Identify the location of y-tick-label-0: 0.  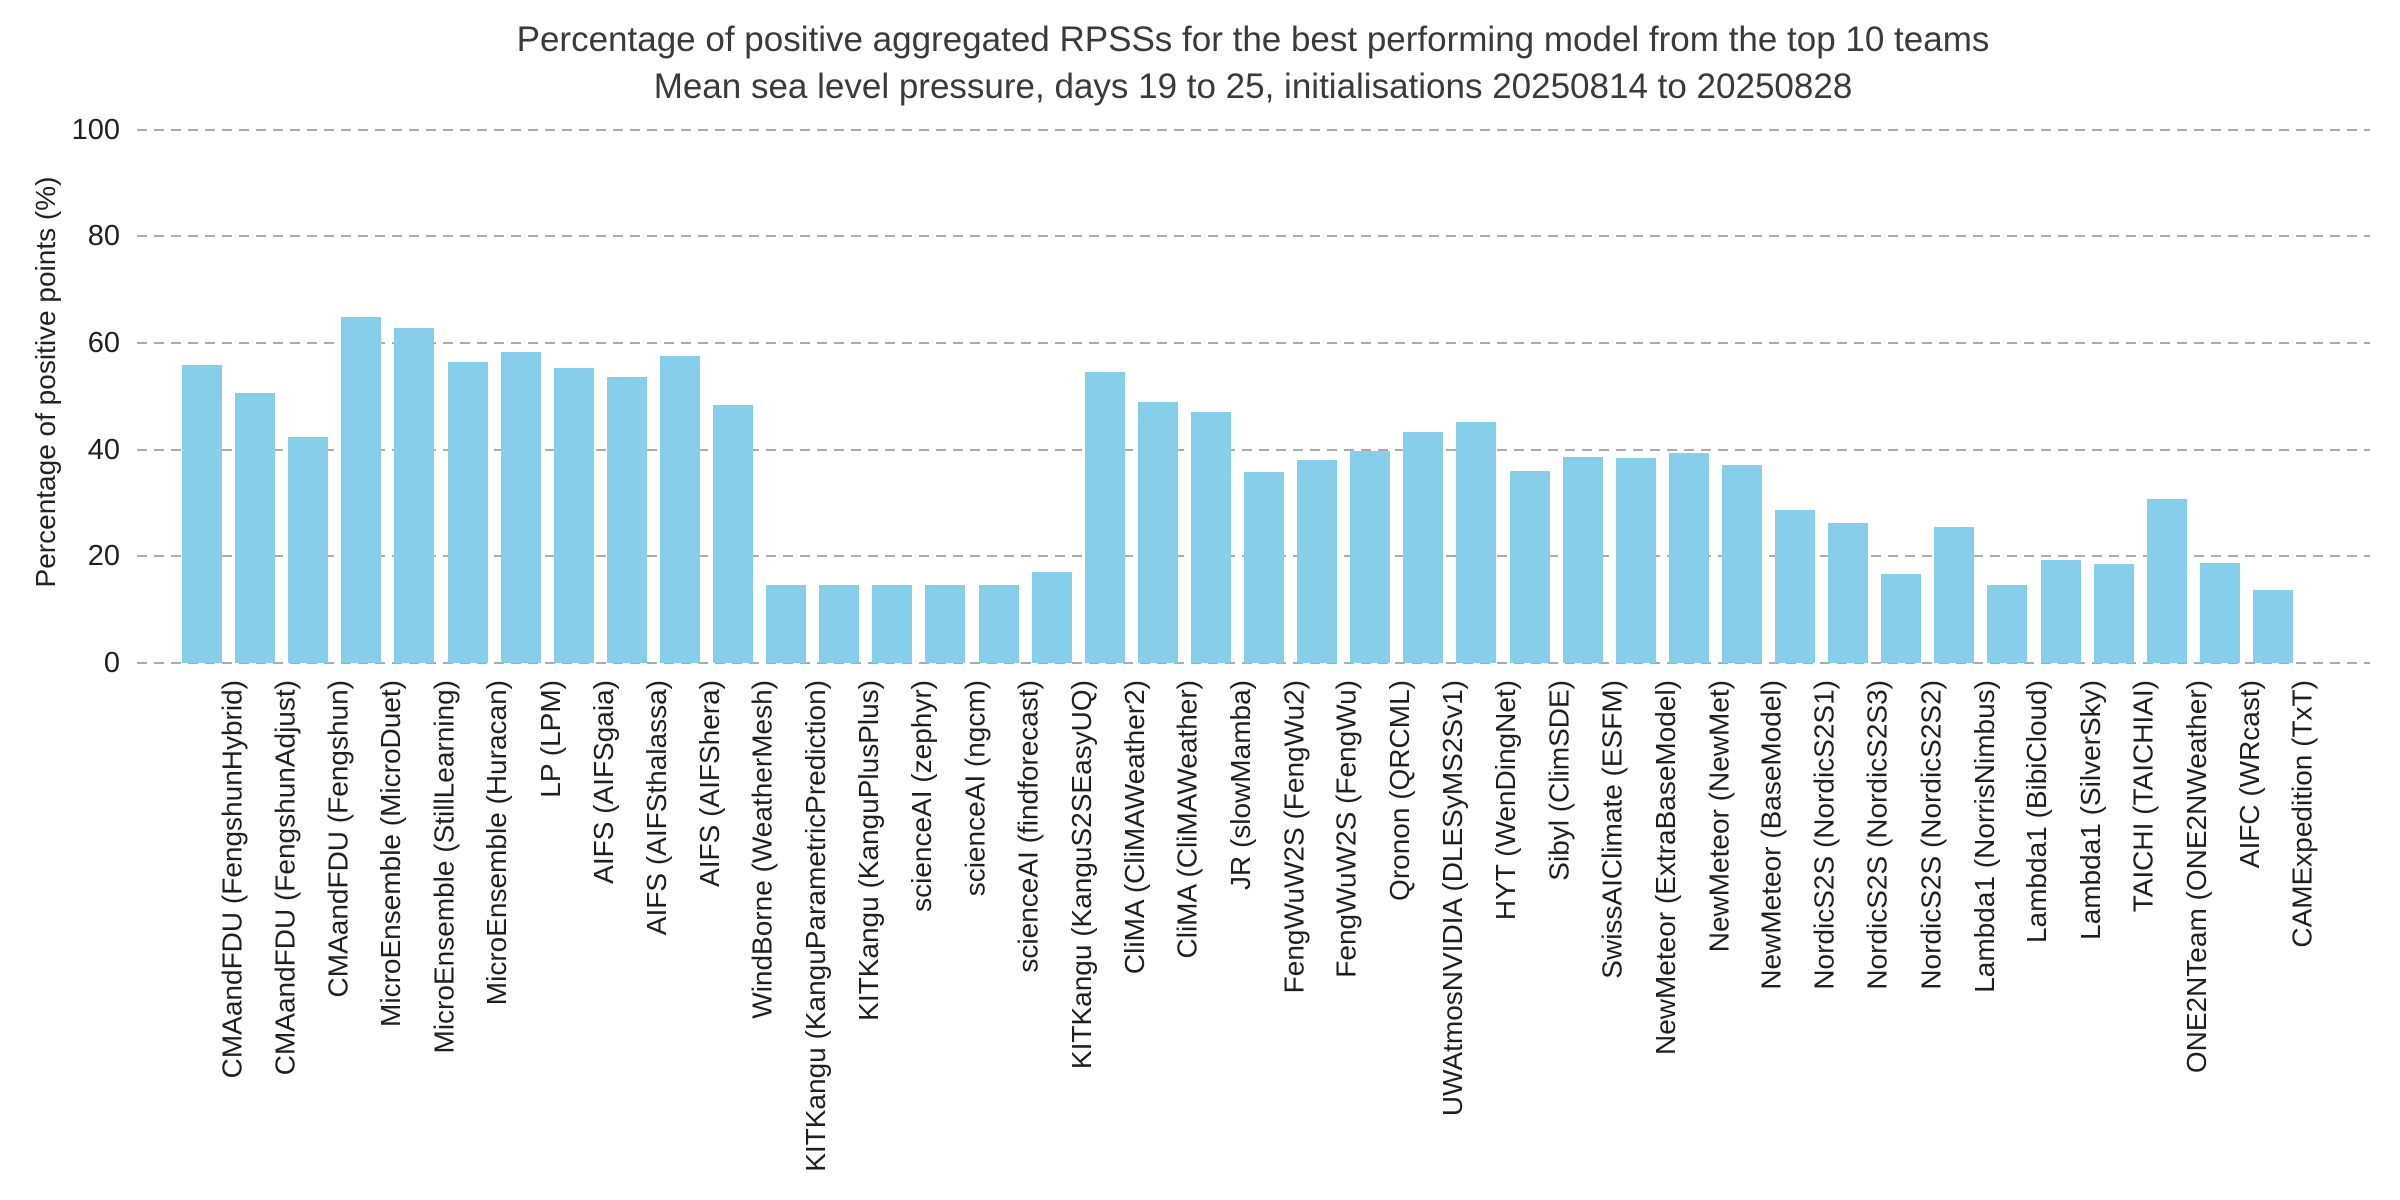
(111, 663).